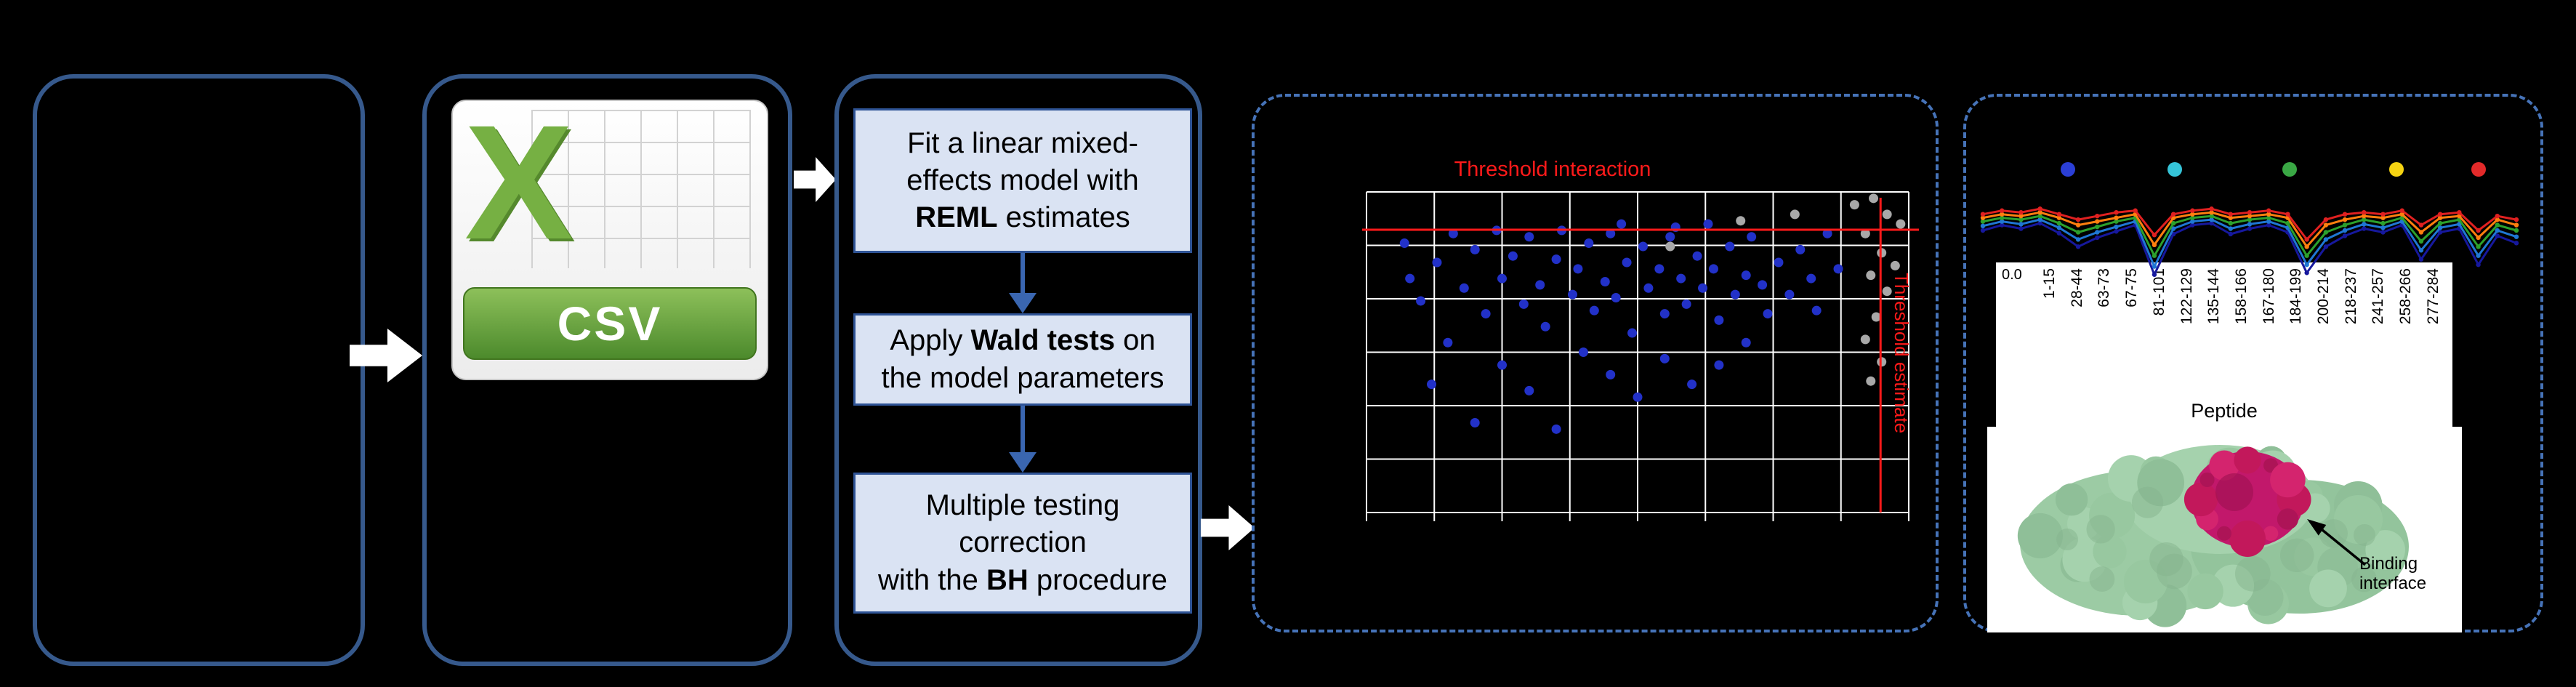 The image size is (2576, 687). Describe the element at coordinates (2268, 296) in the screenshot. I see `peptide-tick-label: 167-180` at that location.